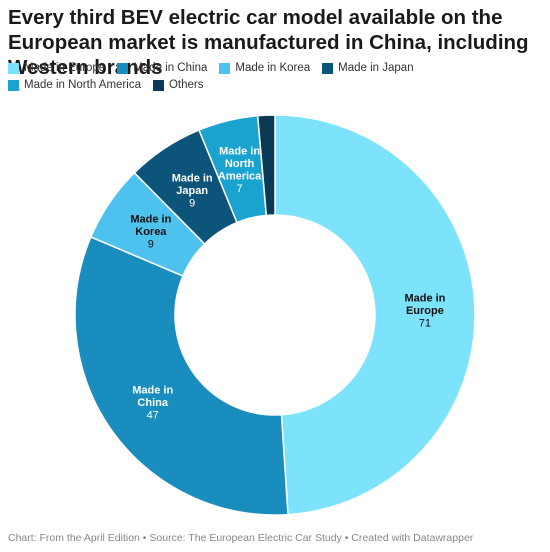 Image resolution: width=550 pixels, height=552 pixels. I want to click on slice-name: China, so click(152, 403).